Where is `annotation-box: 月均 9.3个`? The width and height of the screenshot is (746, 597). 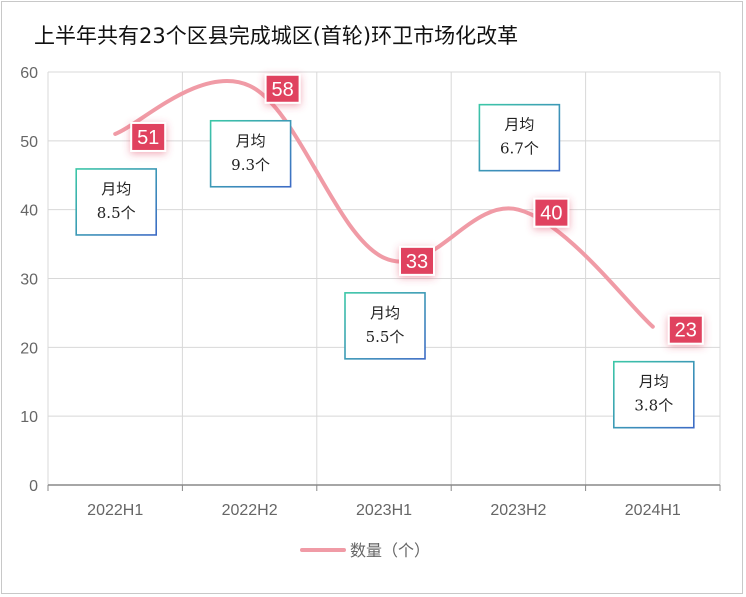 annotation-box: 月均 9.3个 is located at coordinates (250, 153).